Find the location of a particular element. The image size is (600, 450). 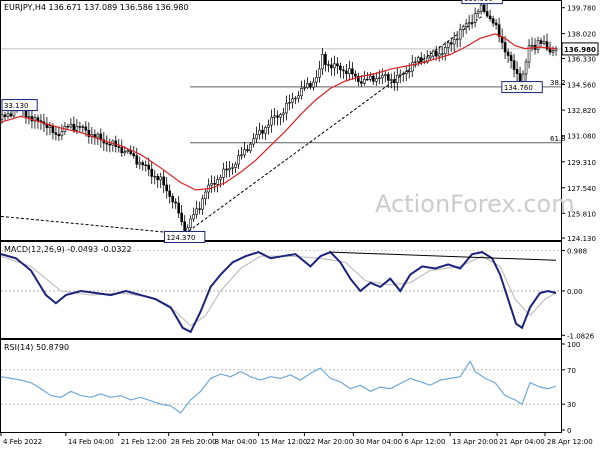

current-price-box is located at coordinates (580, 49).